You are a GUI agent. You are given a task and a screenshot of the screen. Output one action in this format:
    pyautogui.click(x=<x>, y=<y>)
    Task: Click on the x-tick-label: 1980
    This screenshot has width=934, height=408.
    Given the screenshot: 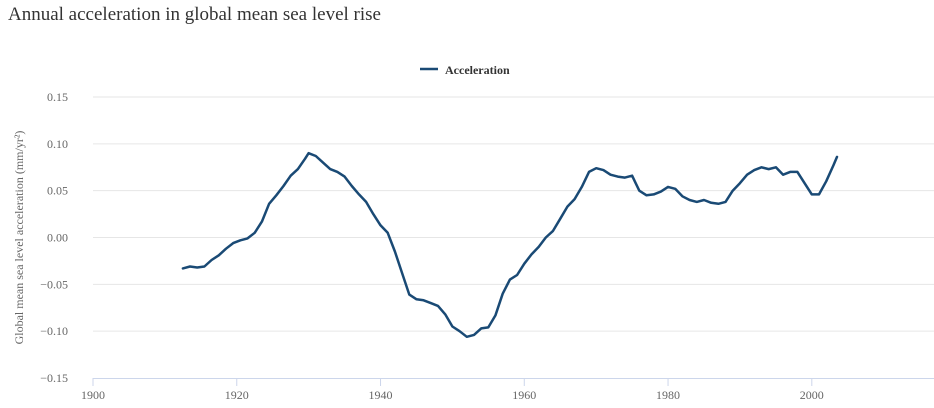 What is the action you would take?
    pyautogui.click(x=668, y=395)
    